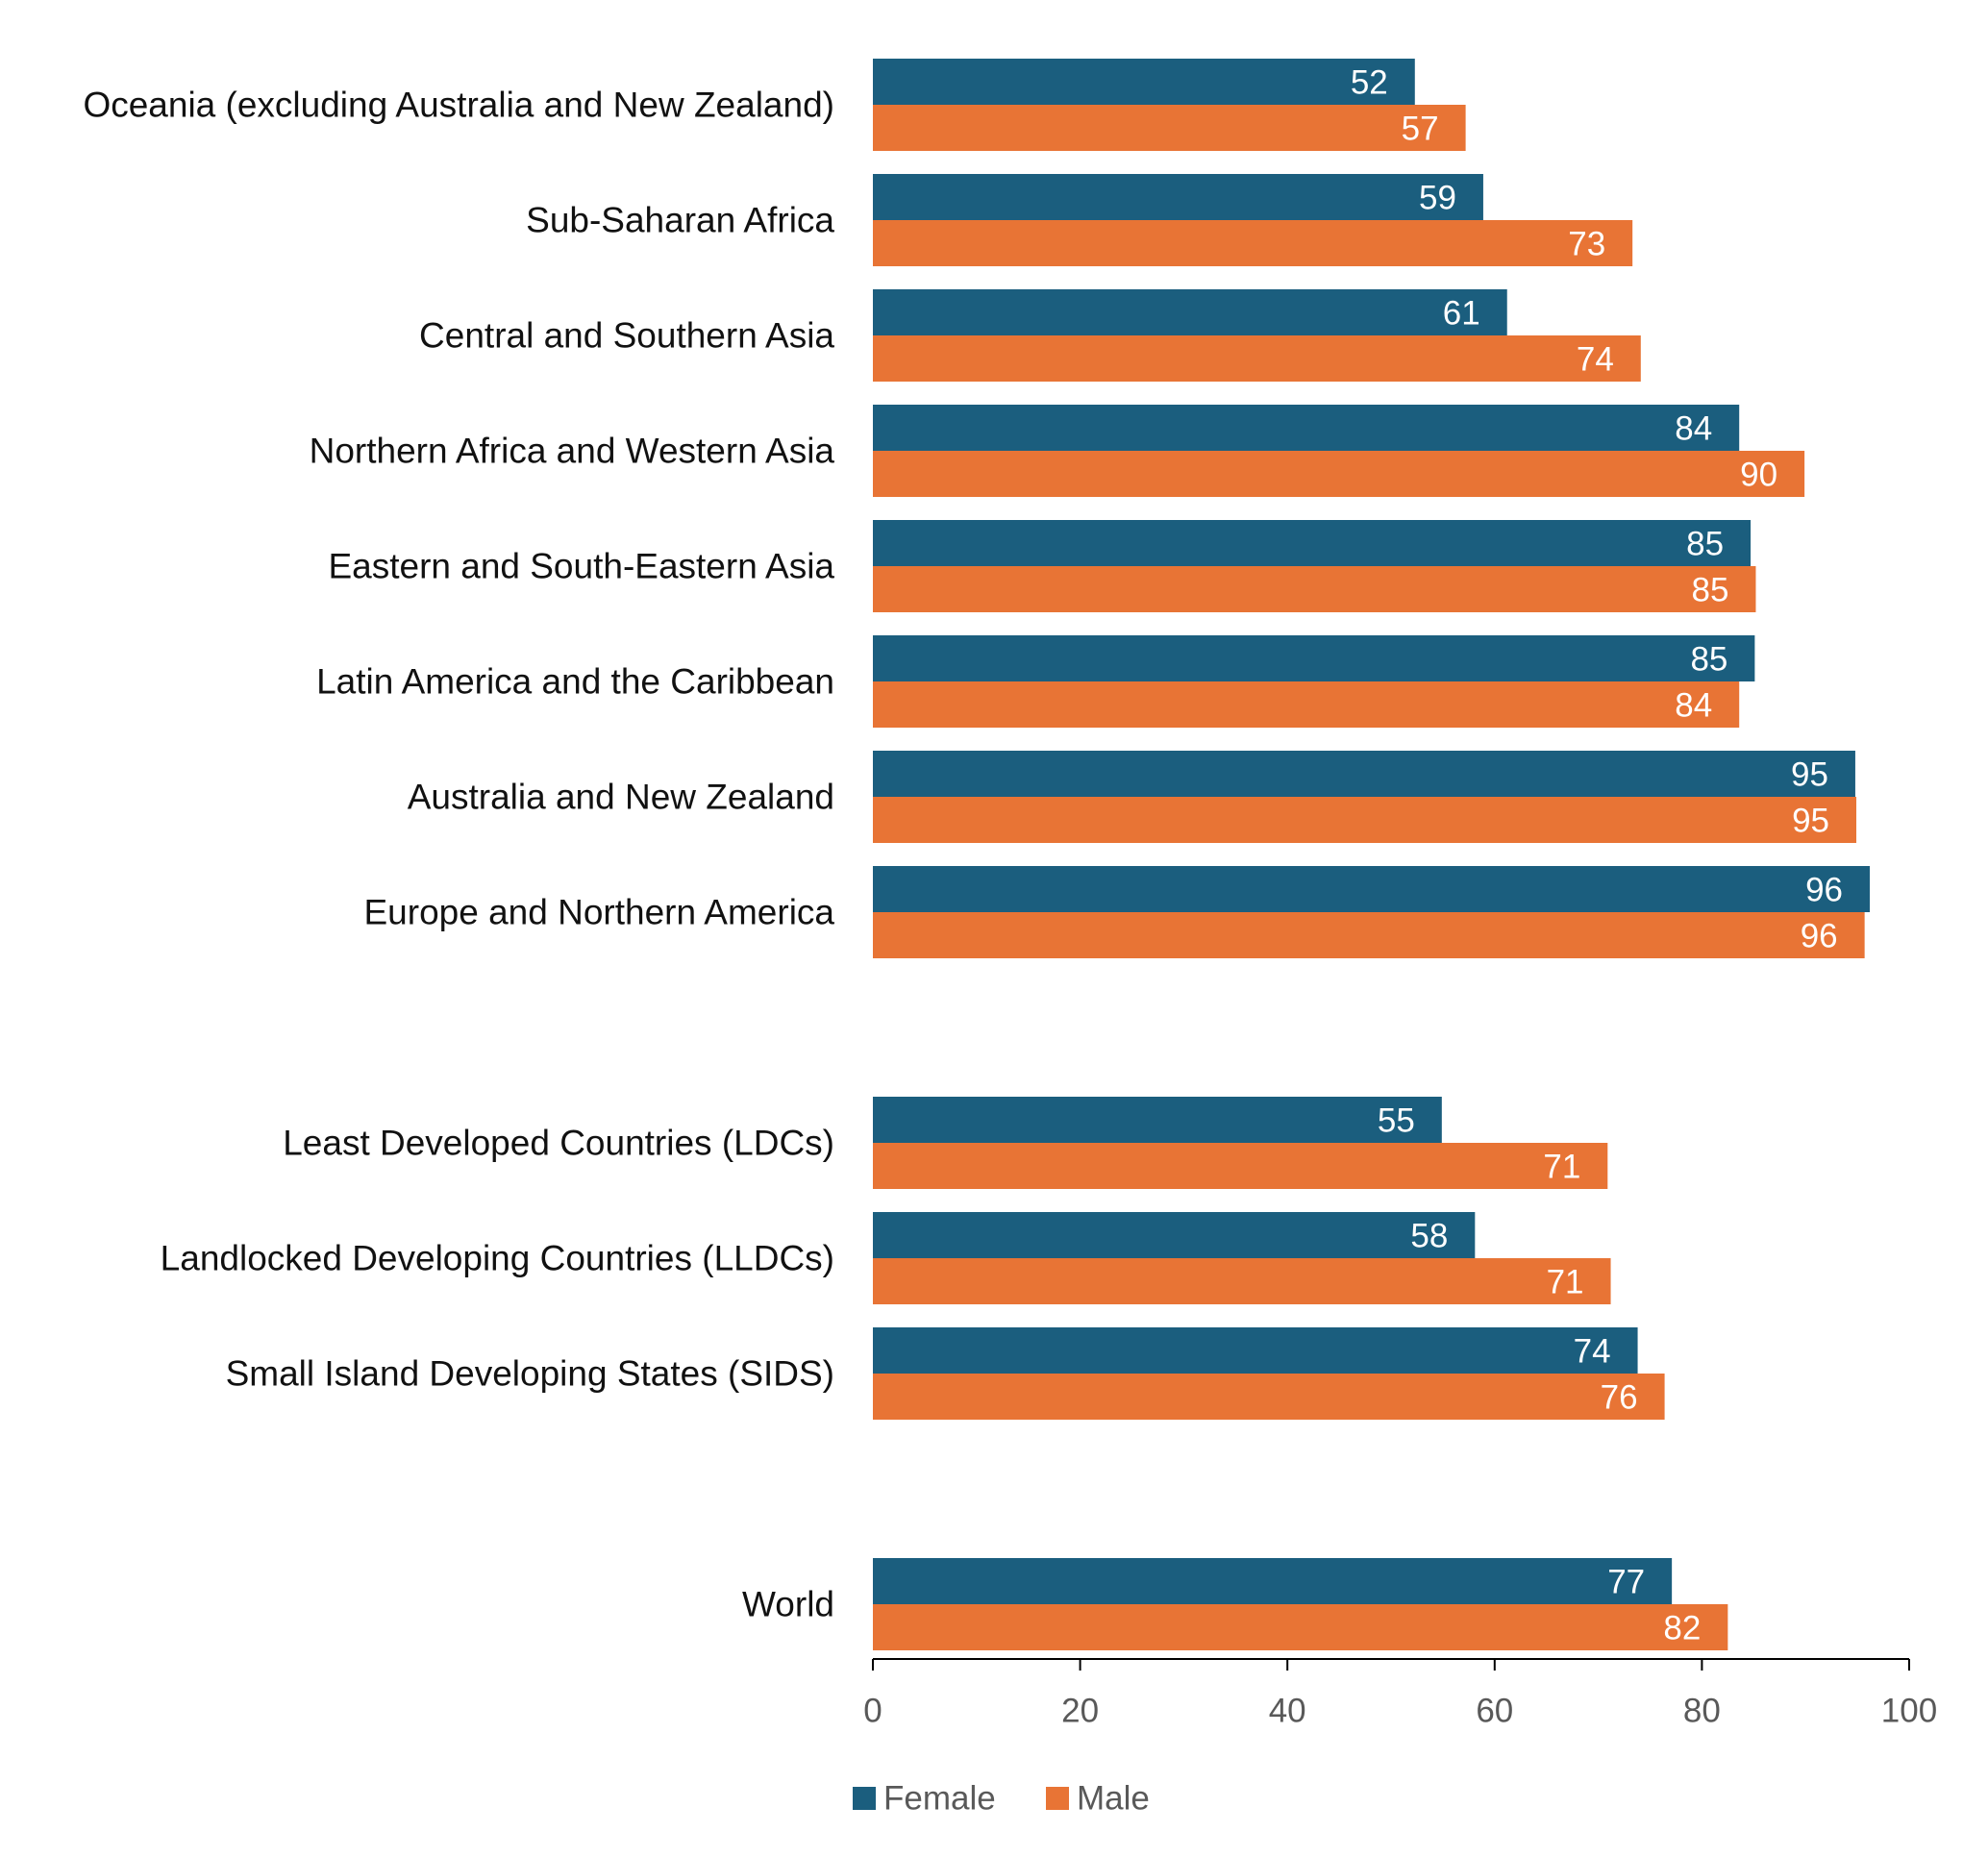  Describe the element at coordinates (1824, 890) in the screenshot. I see `data-label-female: 96` at that location.